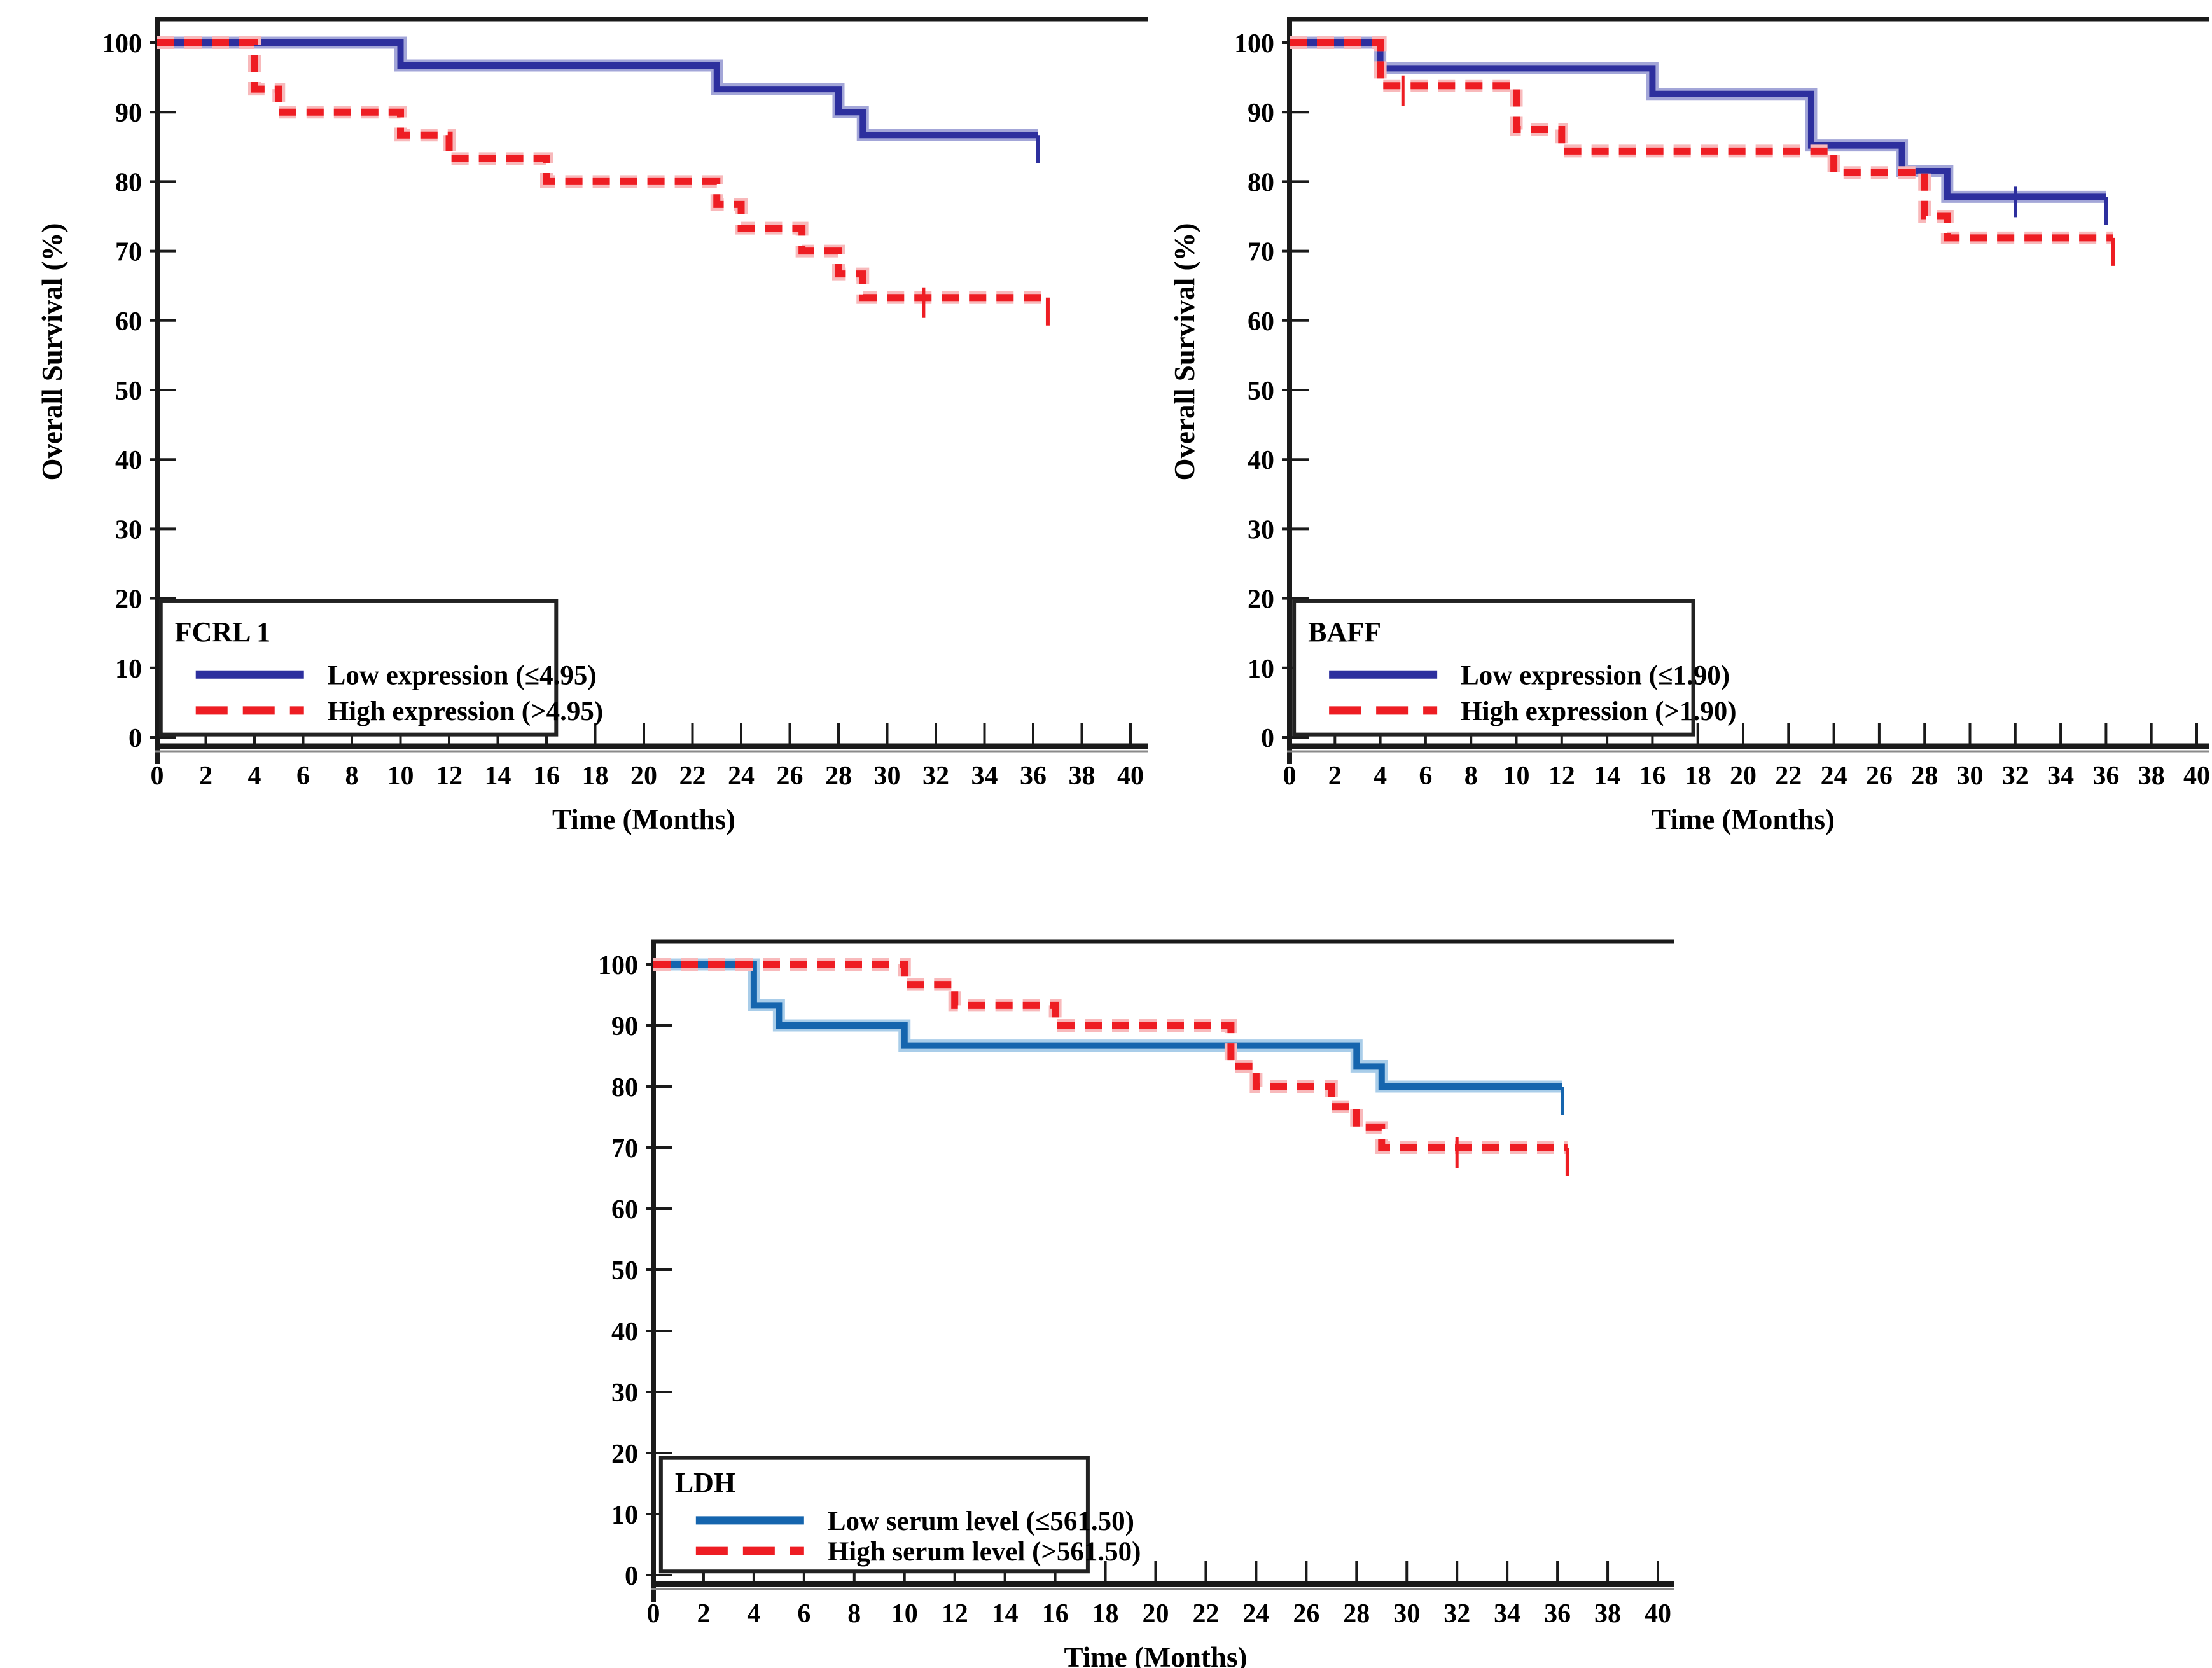  I want to click on ldh-xtick-16: 16, so click(1055, 1614).